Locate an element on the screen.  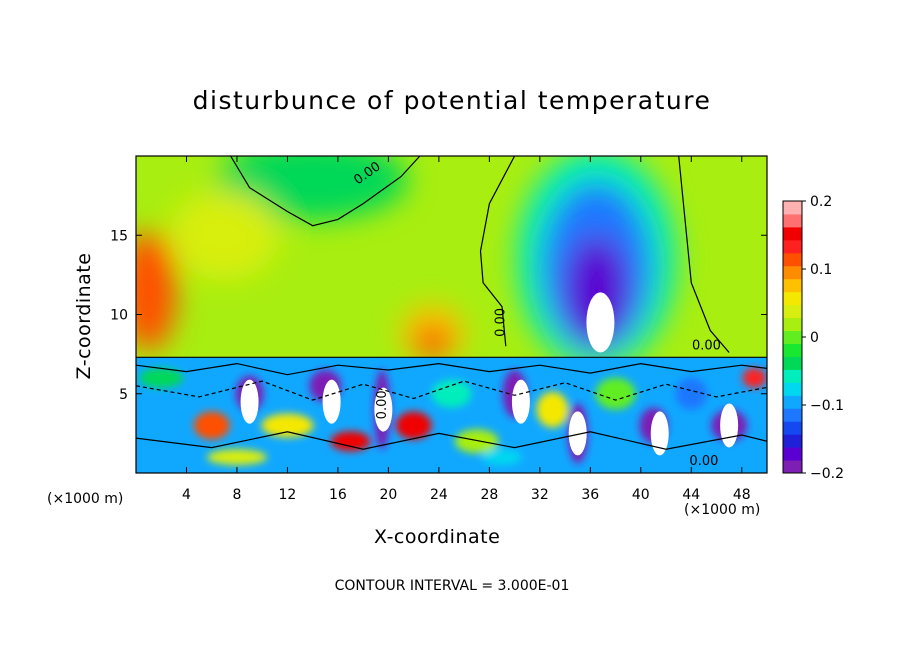
x-unit-left: (×1000 m) is located at coordinates (85, 499).